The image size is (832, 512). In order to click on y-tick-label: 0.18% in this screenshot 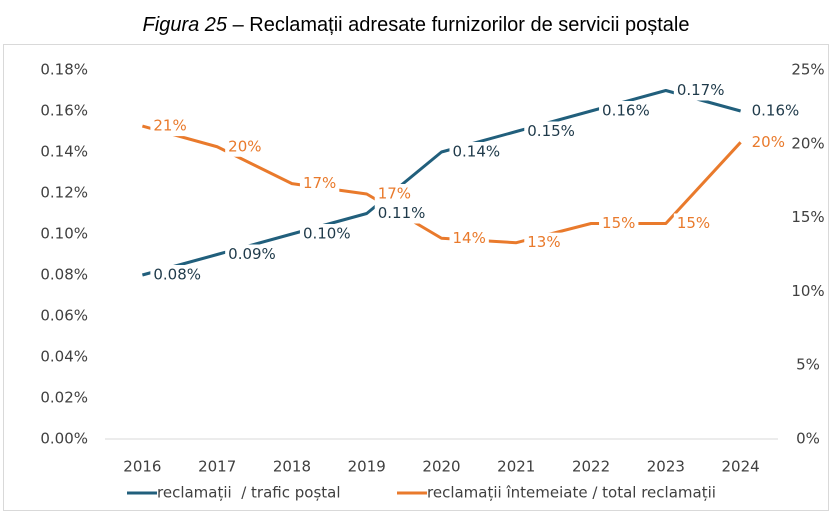, I will do `click(64, 70)`.